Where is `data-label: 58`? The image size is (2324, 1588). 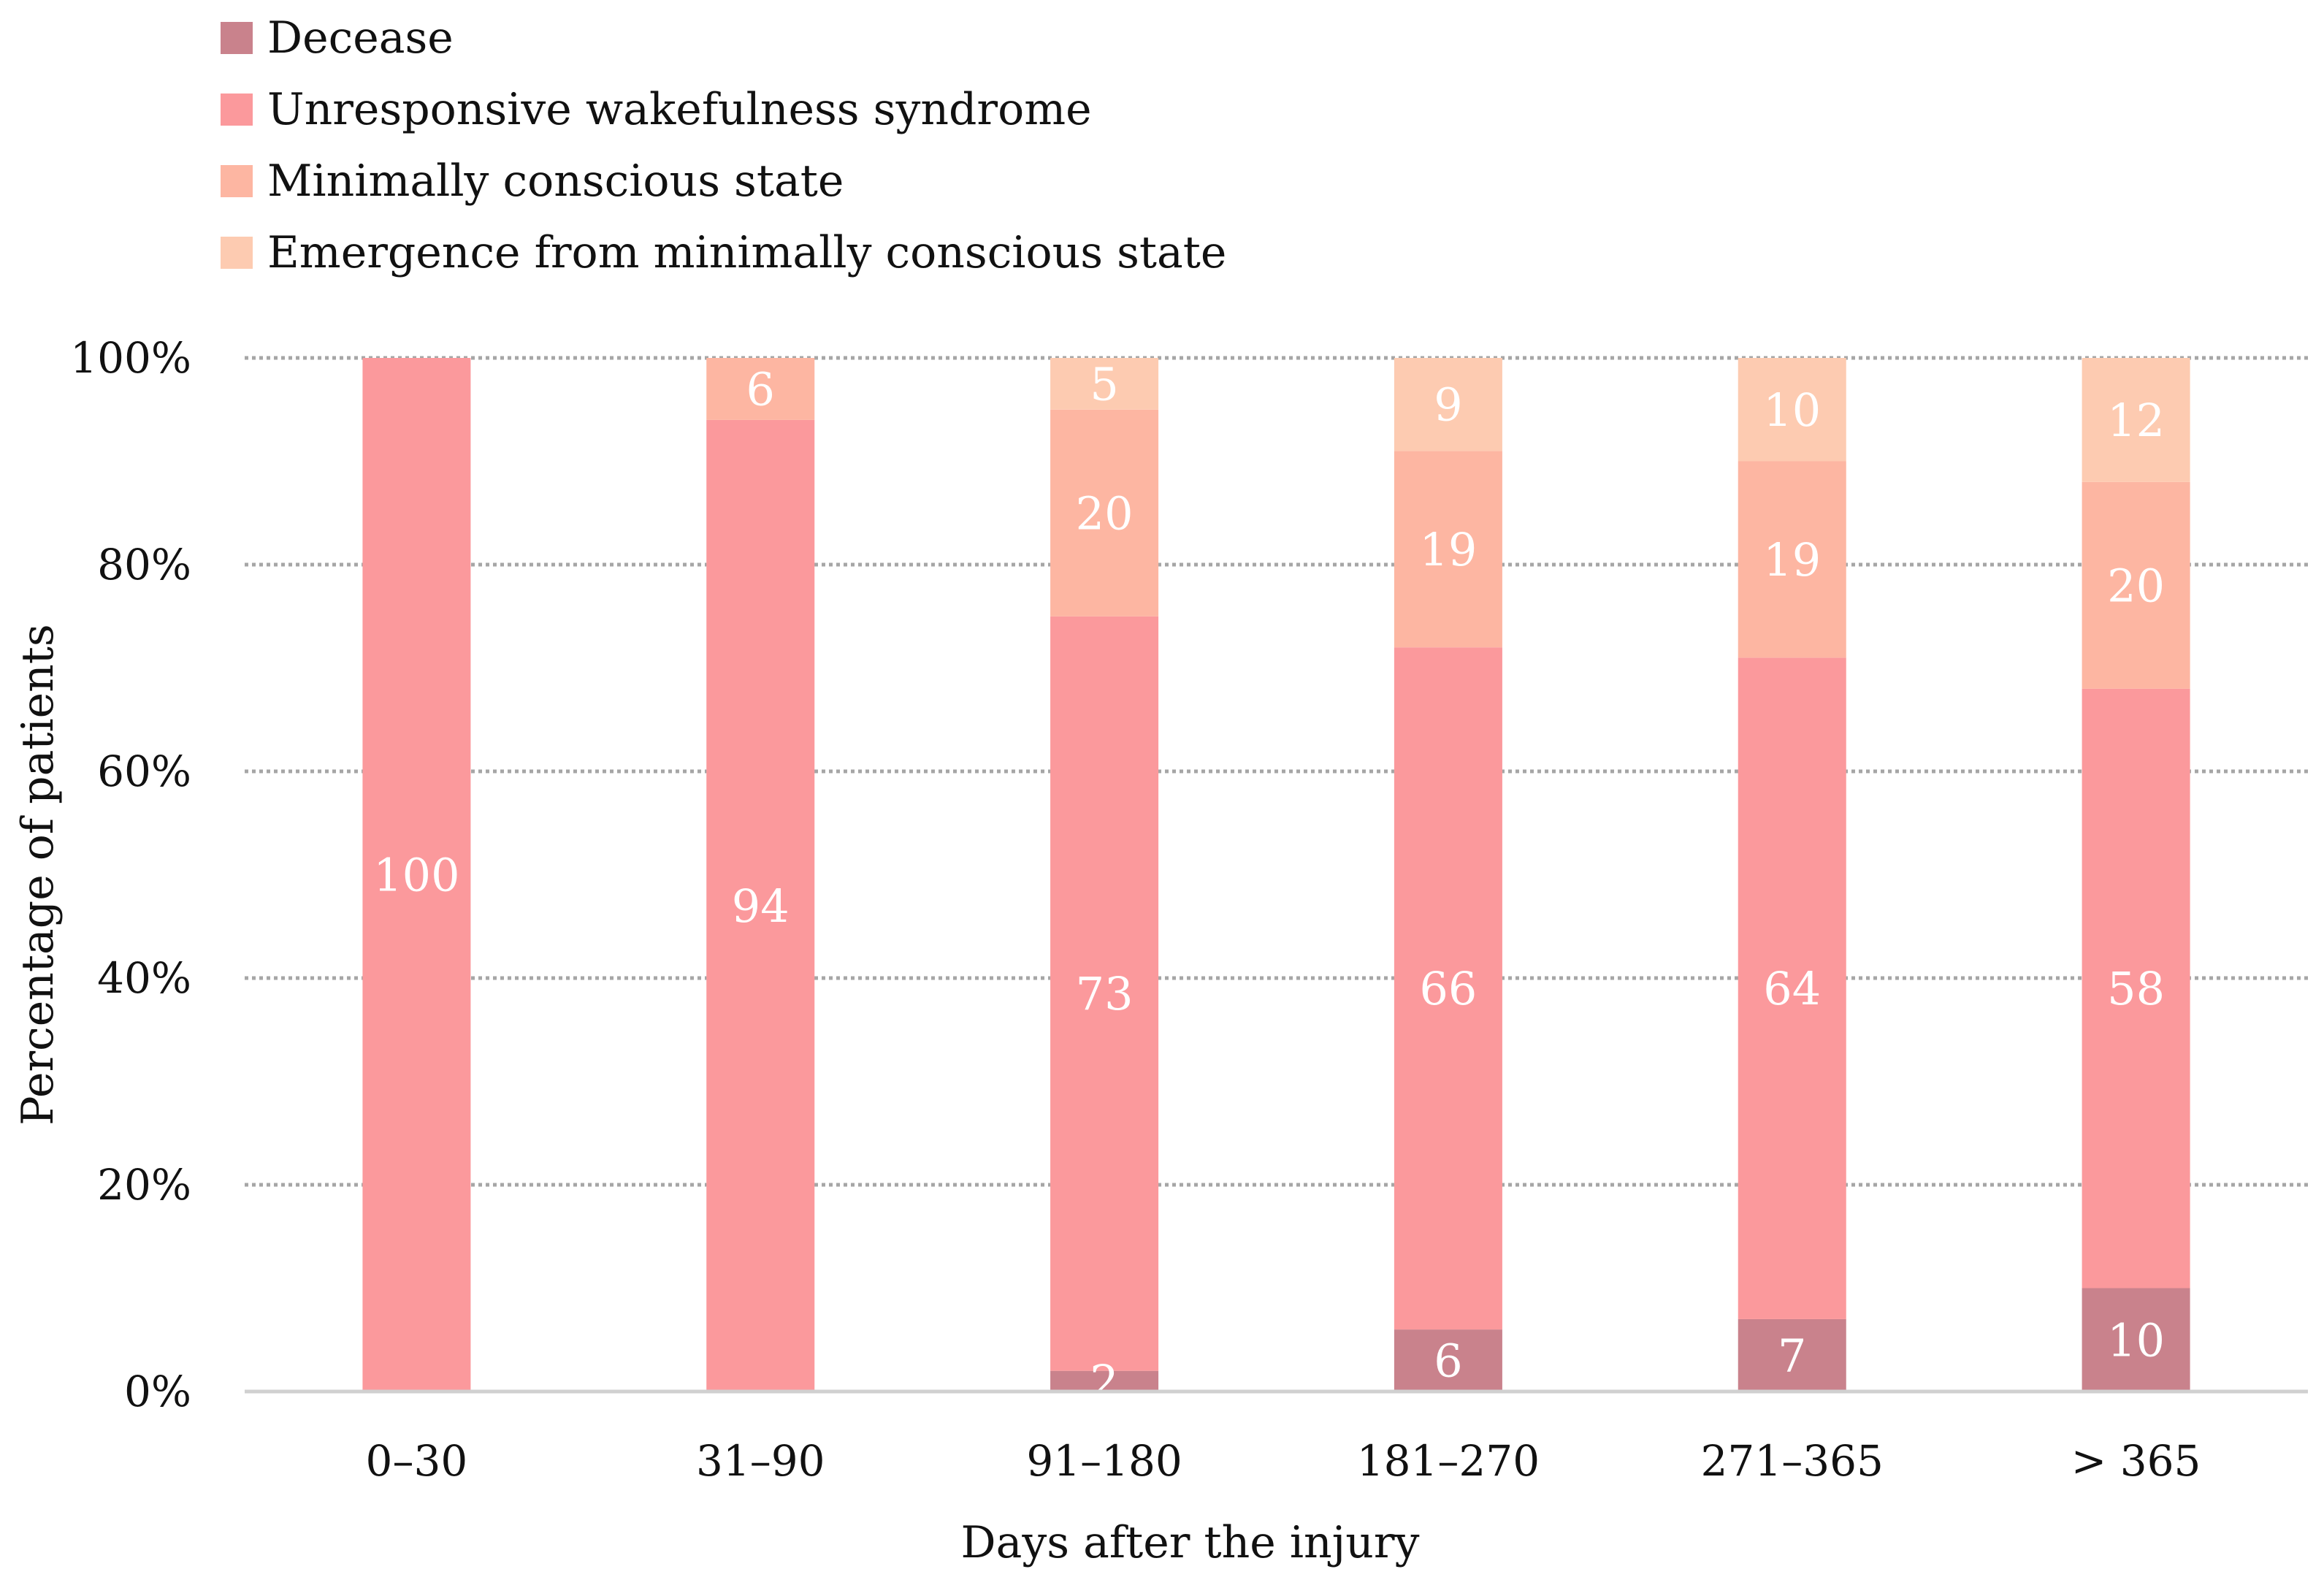
data-label: 58 is located at coordinates (2136, 988).